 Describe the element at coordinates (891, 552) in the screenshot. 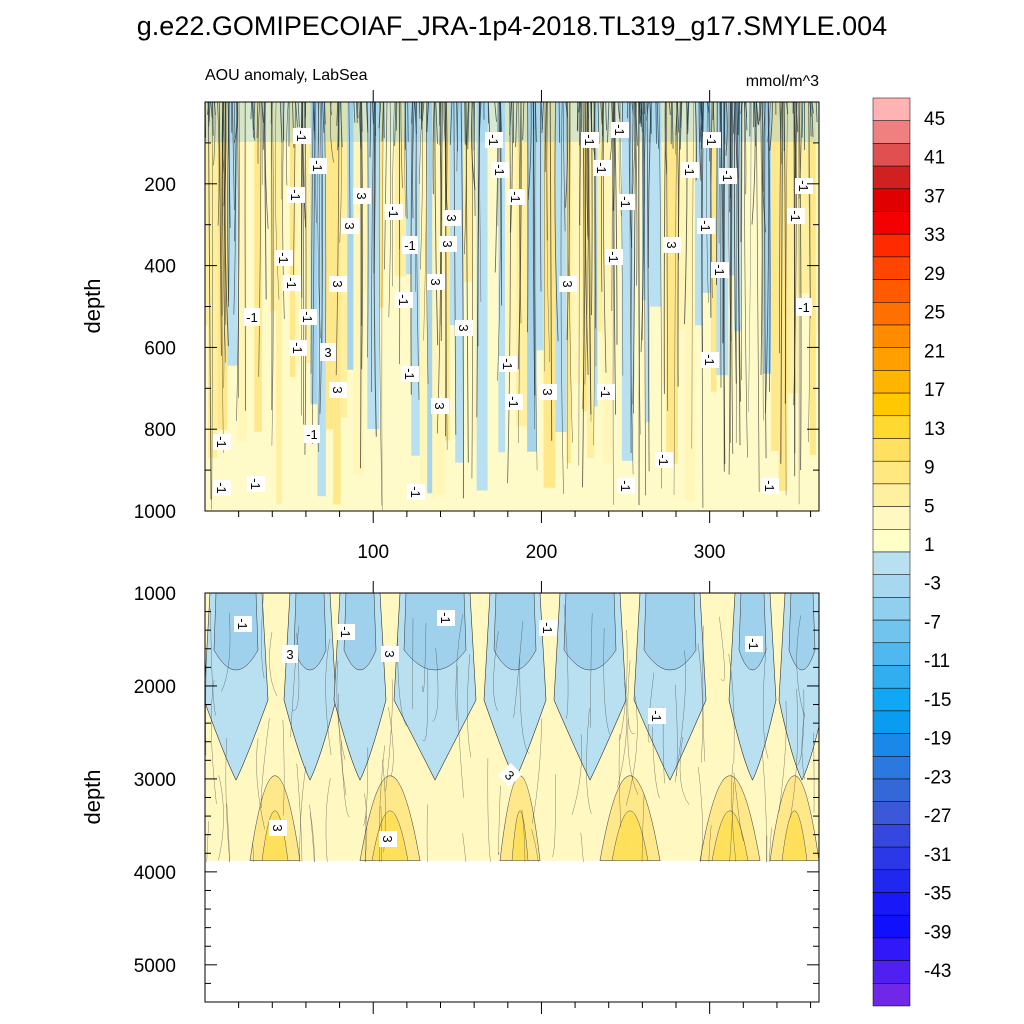

I see `colorbar-boxes` at that location.